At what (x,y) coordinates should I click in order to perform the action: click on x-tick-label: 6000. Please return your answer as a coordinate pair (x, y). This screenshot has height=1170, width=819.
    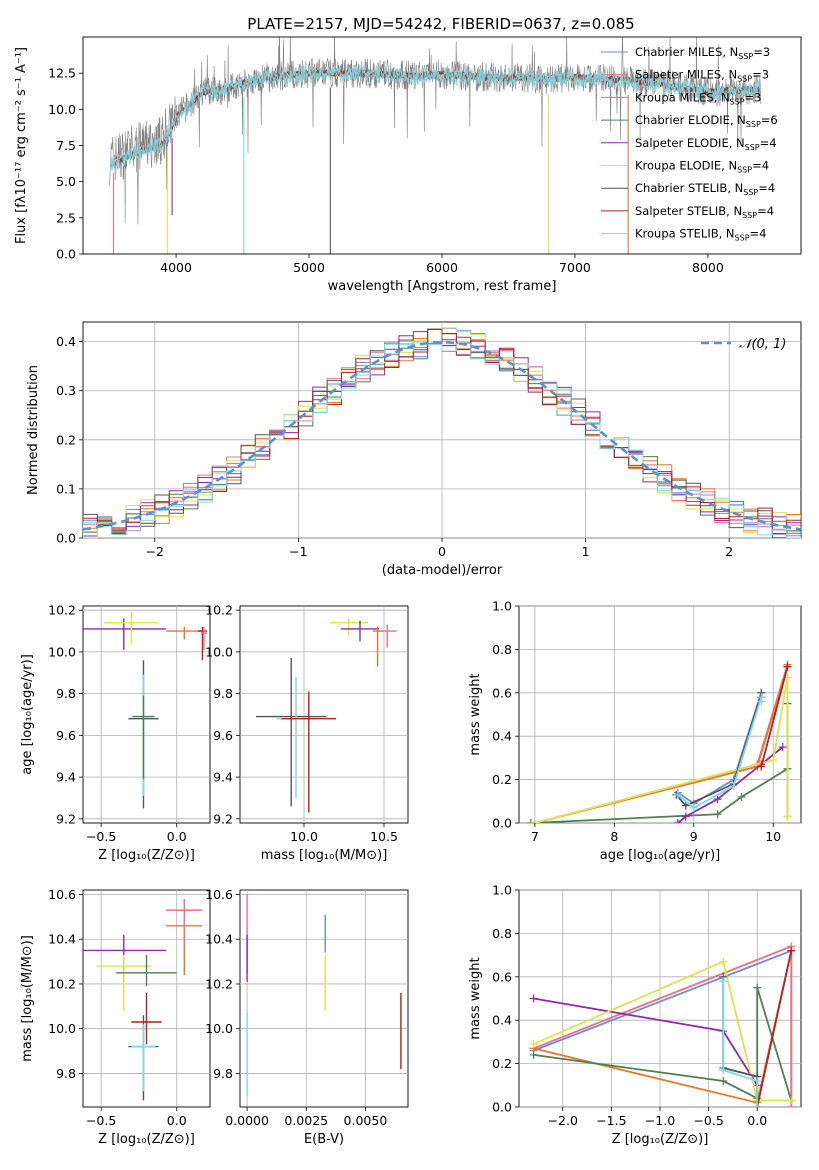
    Looking at the image, I should click on (442, 267).